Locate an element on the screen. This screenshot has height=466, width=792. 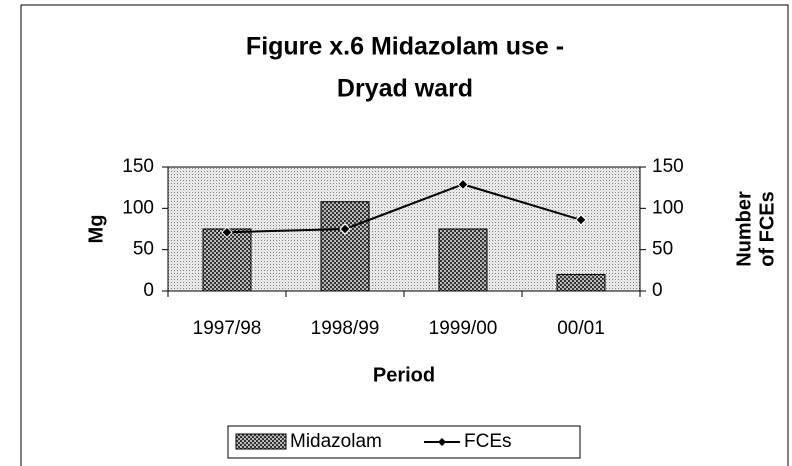
x-tick-label: 1997/98 is located at coordinates (227, 328).